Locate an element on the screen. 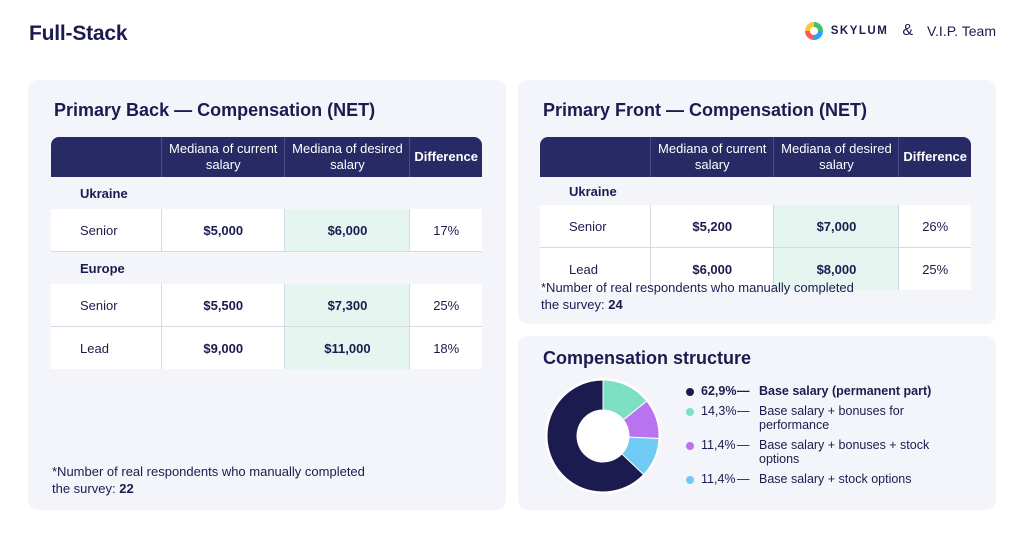  difference: 26% is located at coordinates (934, 226).